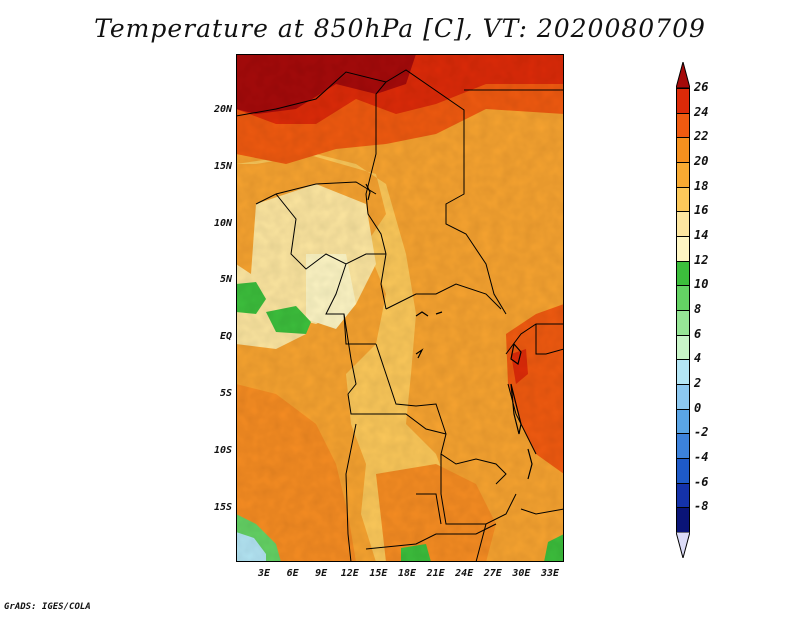  What do you see at coordinates (701, 259) in the screenshot?
I see `colorbar-label: 12` at bounding box center [701, 259].